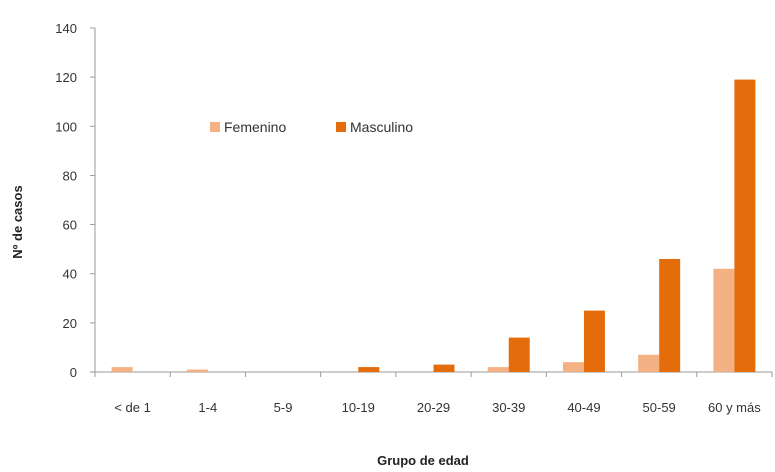  What do you see at coordinates (70, 175) in the screenshot?
I see `y-tick-label: 80` at bounding box center [70, 175].